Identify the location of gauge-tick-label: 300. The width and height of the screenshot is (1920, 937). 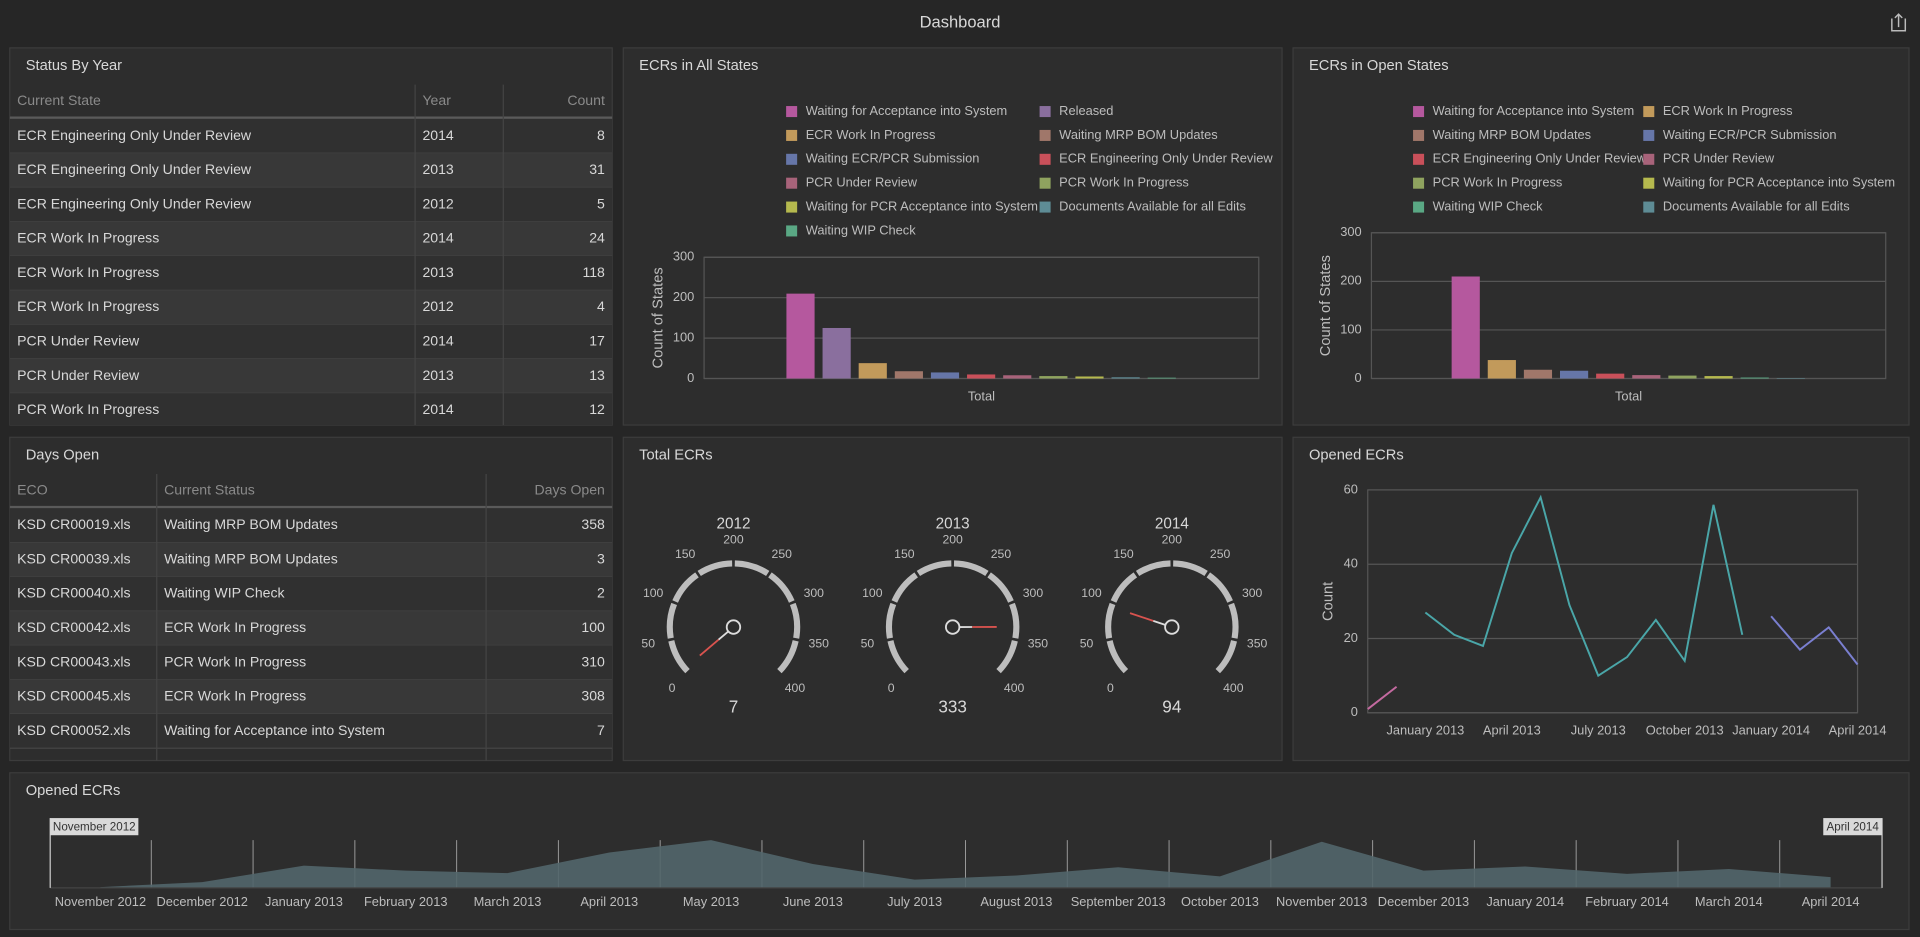
(814, 593).